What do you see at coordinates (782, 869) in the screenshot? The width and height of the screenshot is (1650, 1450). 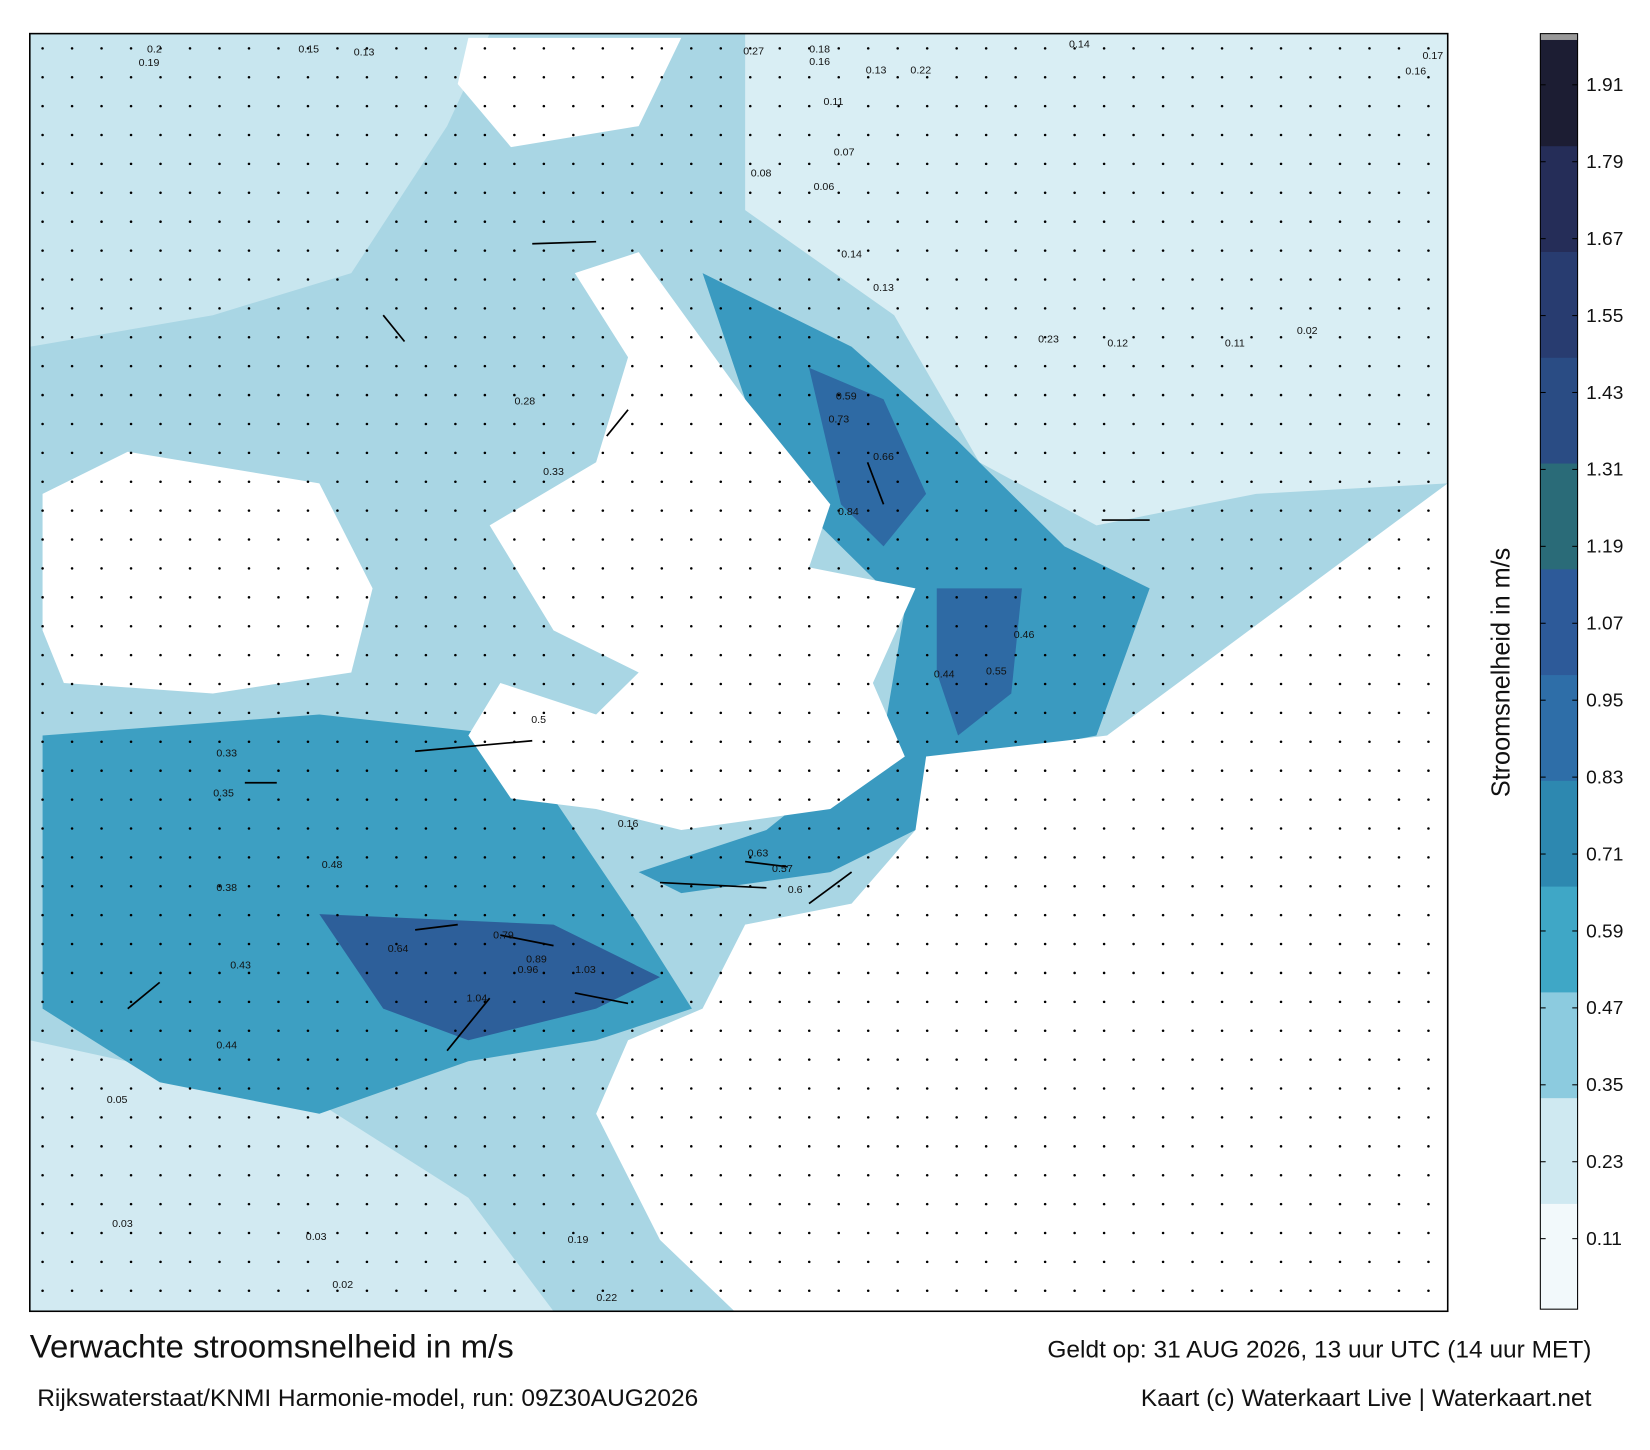 I see `speed-label: 0.57` at bounding box center [782, 869].